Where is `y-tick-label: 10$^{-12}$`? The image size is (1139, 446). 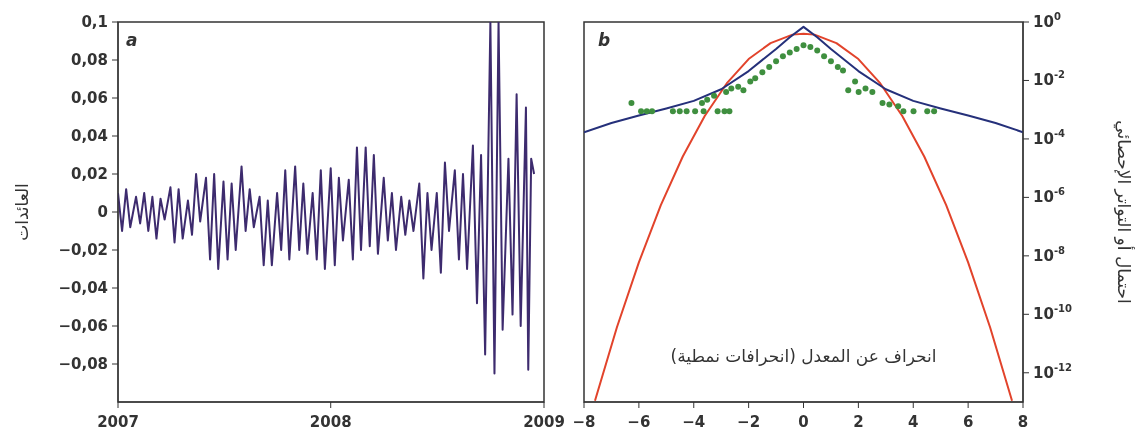
y-tick-label: 10$^{-12}$ is located at coordinates (1052, 371).